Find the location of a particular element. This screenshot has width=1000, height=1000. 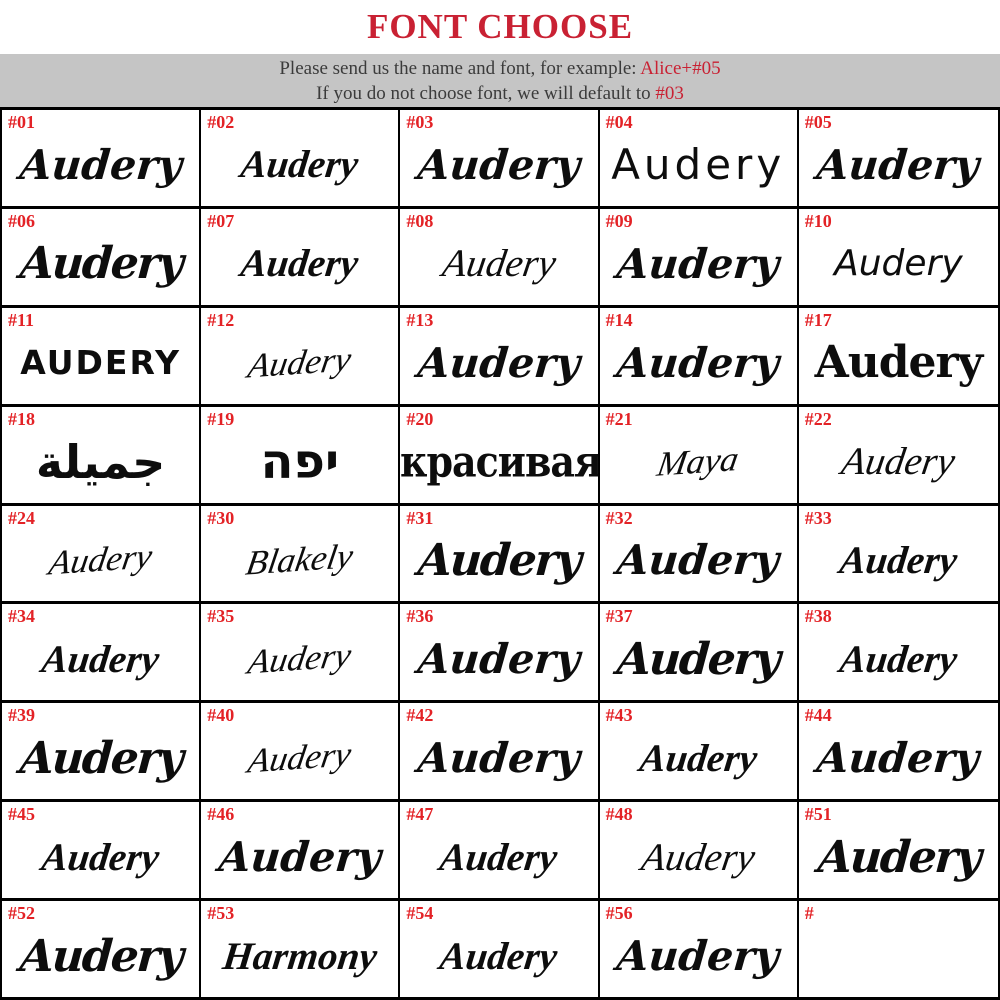

font-sample-text: جميلة is located at coordinates (100, 461).